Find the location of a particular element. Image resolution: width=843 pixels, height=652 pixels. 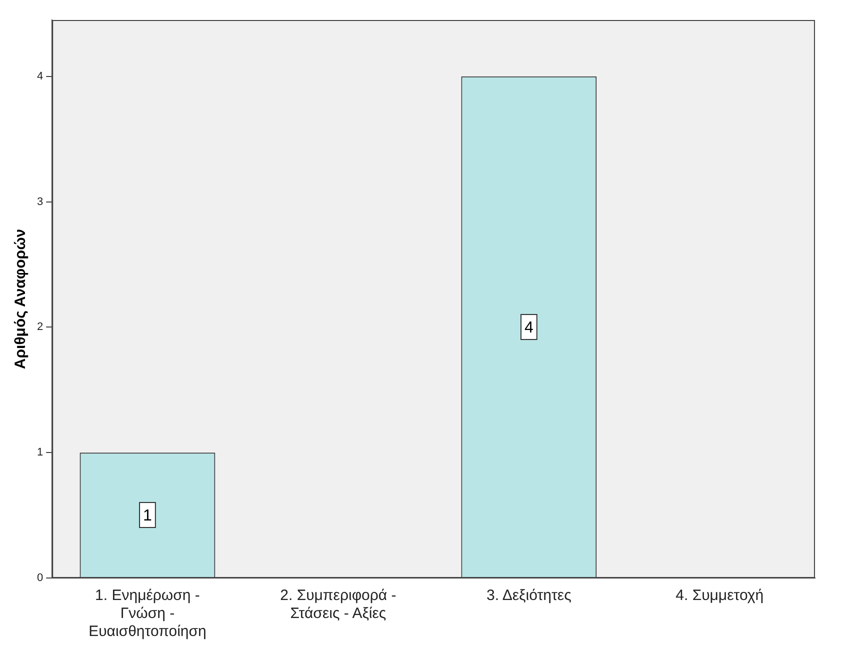

y-tick-label: 0 is located at coordinates (40, 578).